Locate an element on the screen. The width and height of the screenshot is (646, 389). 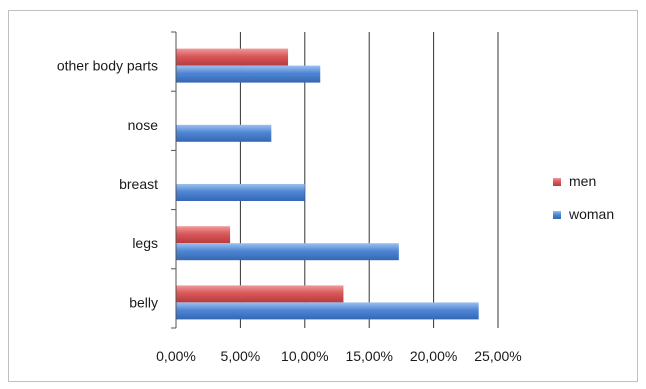
category-label: belly is located at coordinates (143, 302).